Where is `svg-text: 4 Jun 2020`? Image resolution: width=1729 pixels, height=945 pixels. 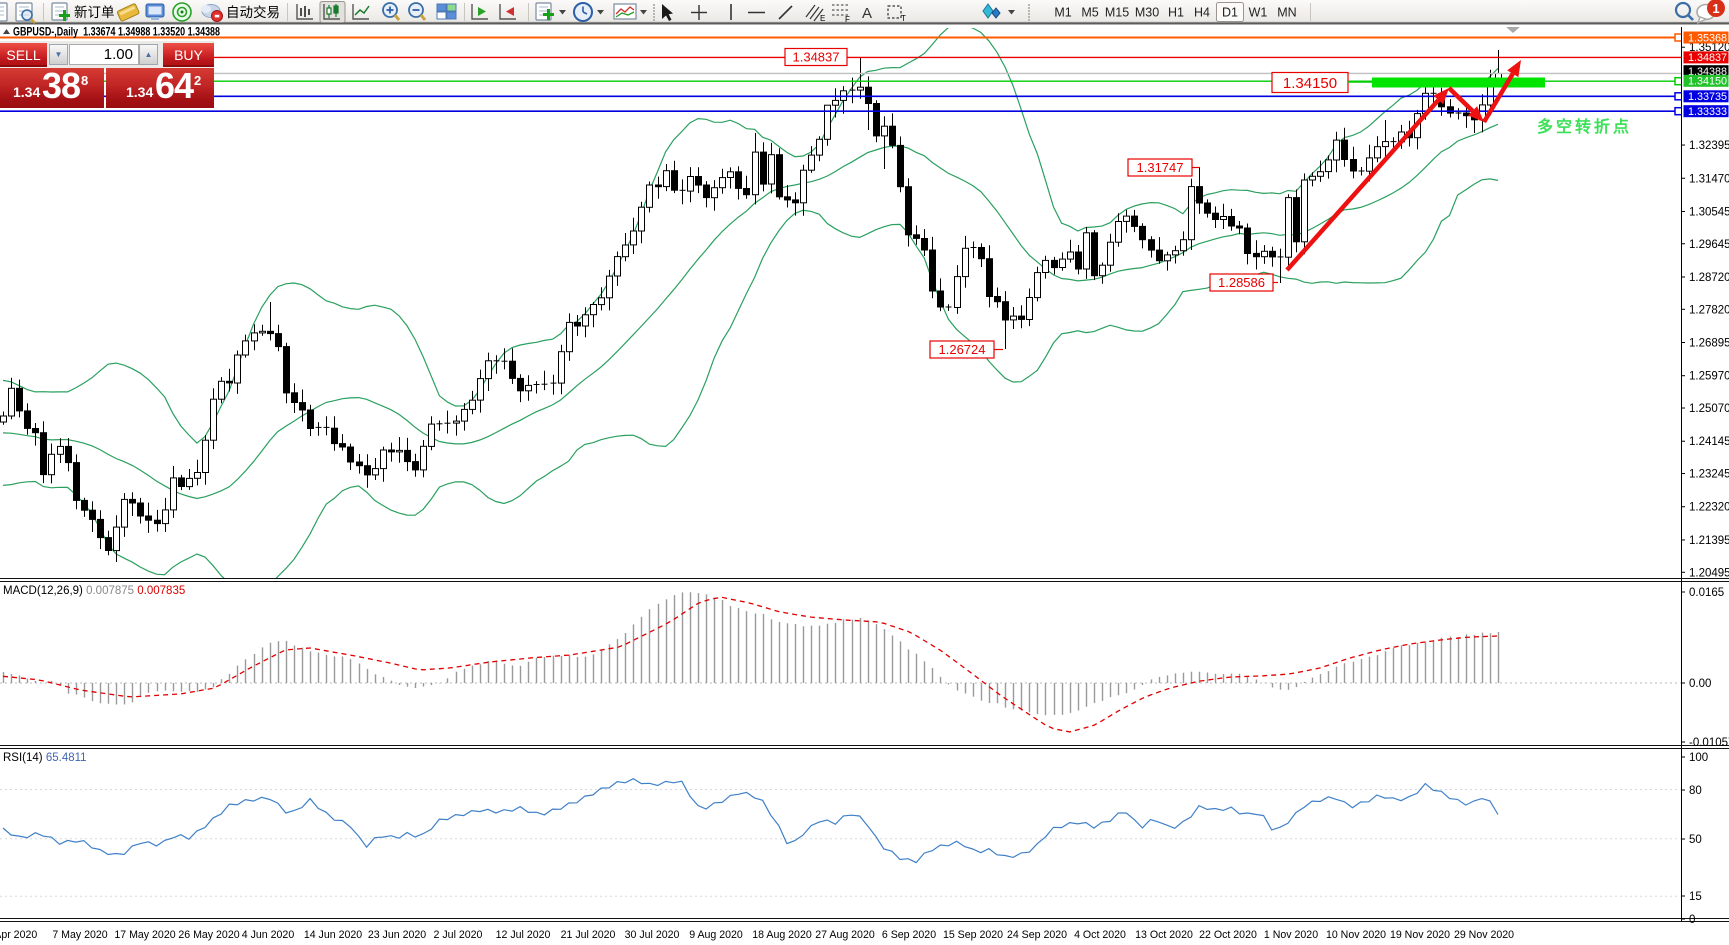 svg-text: 4 Jun 2020 is located at coordinates (268, 935).